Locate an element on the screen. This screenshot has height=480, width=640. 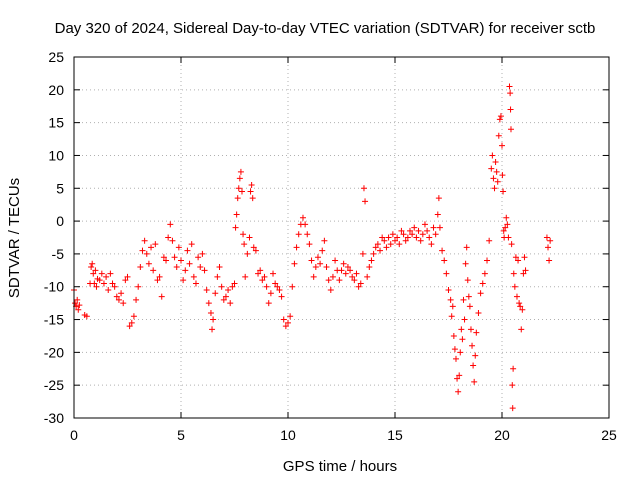
y-tick-label: 5 is located at coordinates (60, 188).